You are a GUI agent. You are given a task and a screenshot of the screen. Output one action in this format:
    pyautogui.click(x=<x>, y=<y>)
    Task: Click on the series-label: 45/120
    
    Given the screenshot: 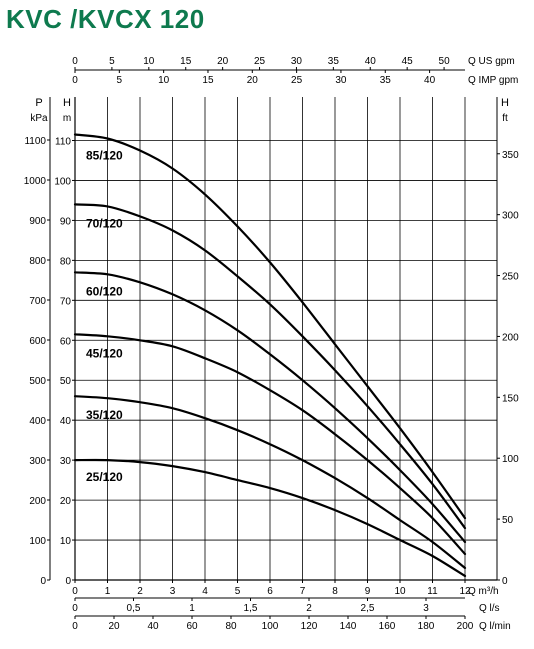 What is the action you would take?
    pyautogui.click(x=104, y=353)
    